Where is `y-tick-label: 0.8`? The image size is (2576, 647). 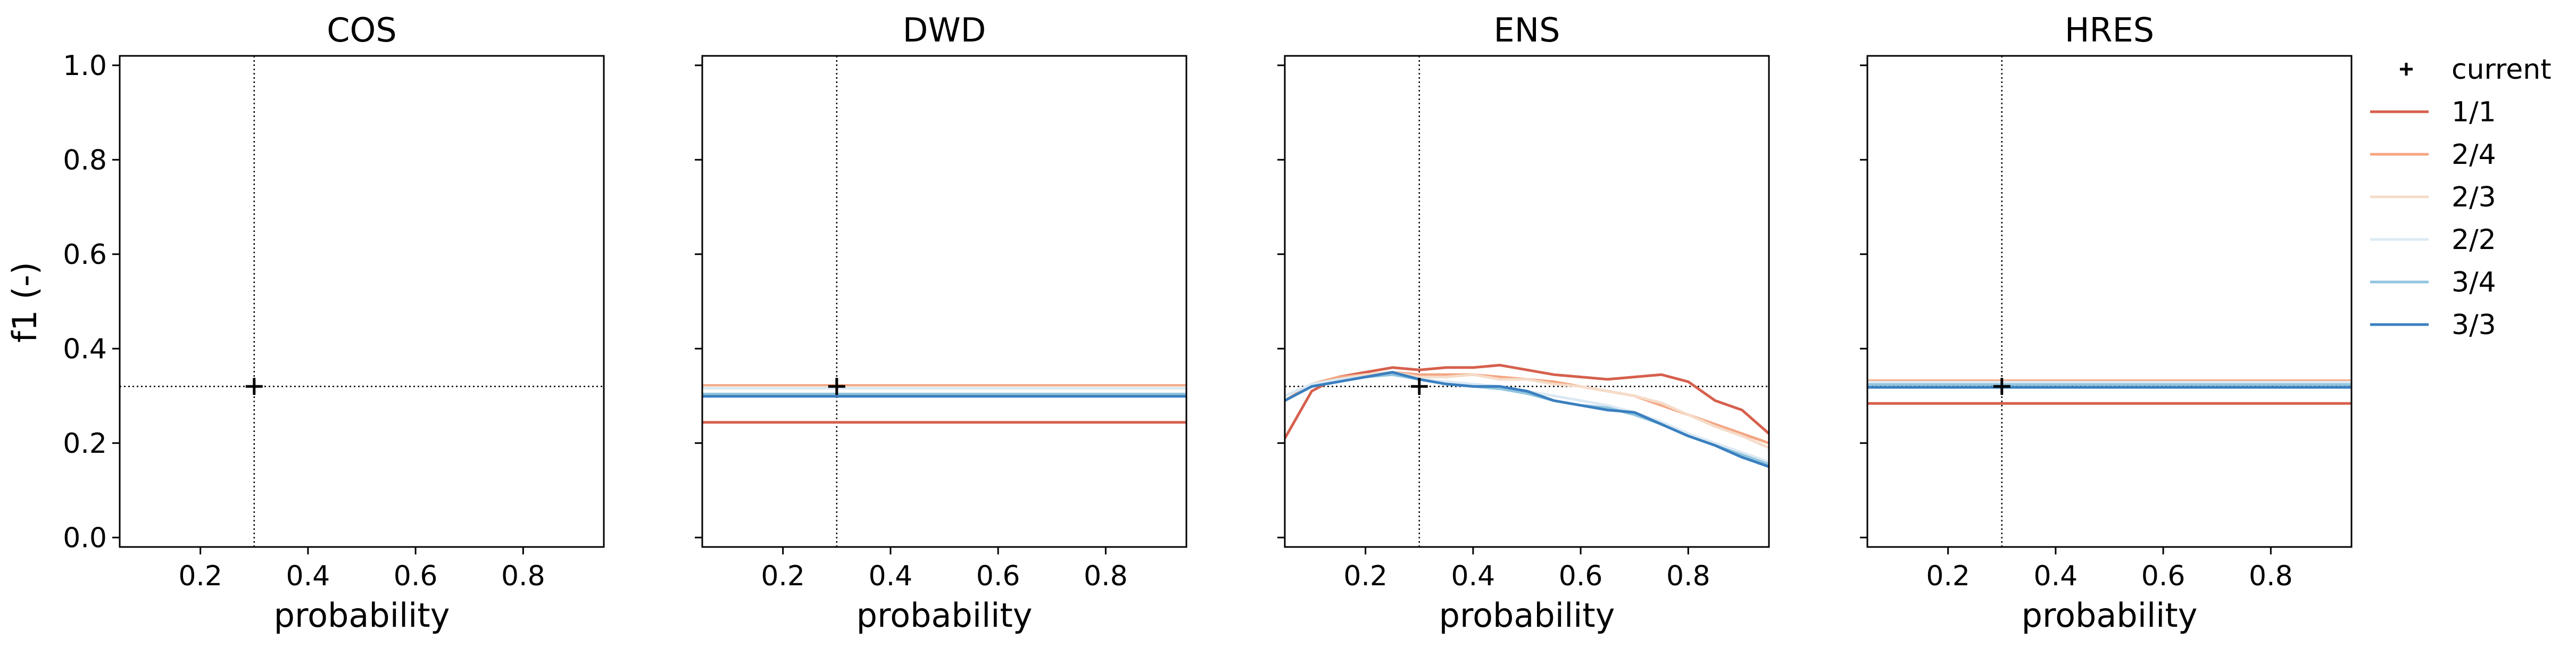 y-tick-label: 0.8 is located at coordinates (85, 160).